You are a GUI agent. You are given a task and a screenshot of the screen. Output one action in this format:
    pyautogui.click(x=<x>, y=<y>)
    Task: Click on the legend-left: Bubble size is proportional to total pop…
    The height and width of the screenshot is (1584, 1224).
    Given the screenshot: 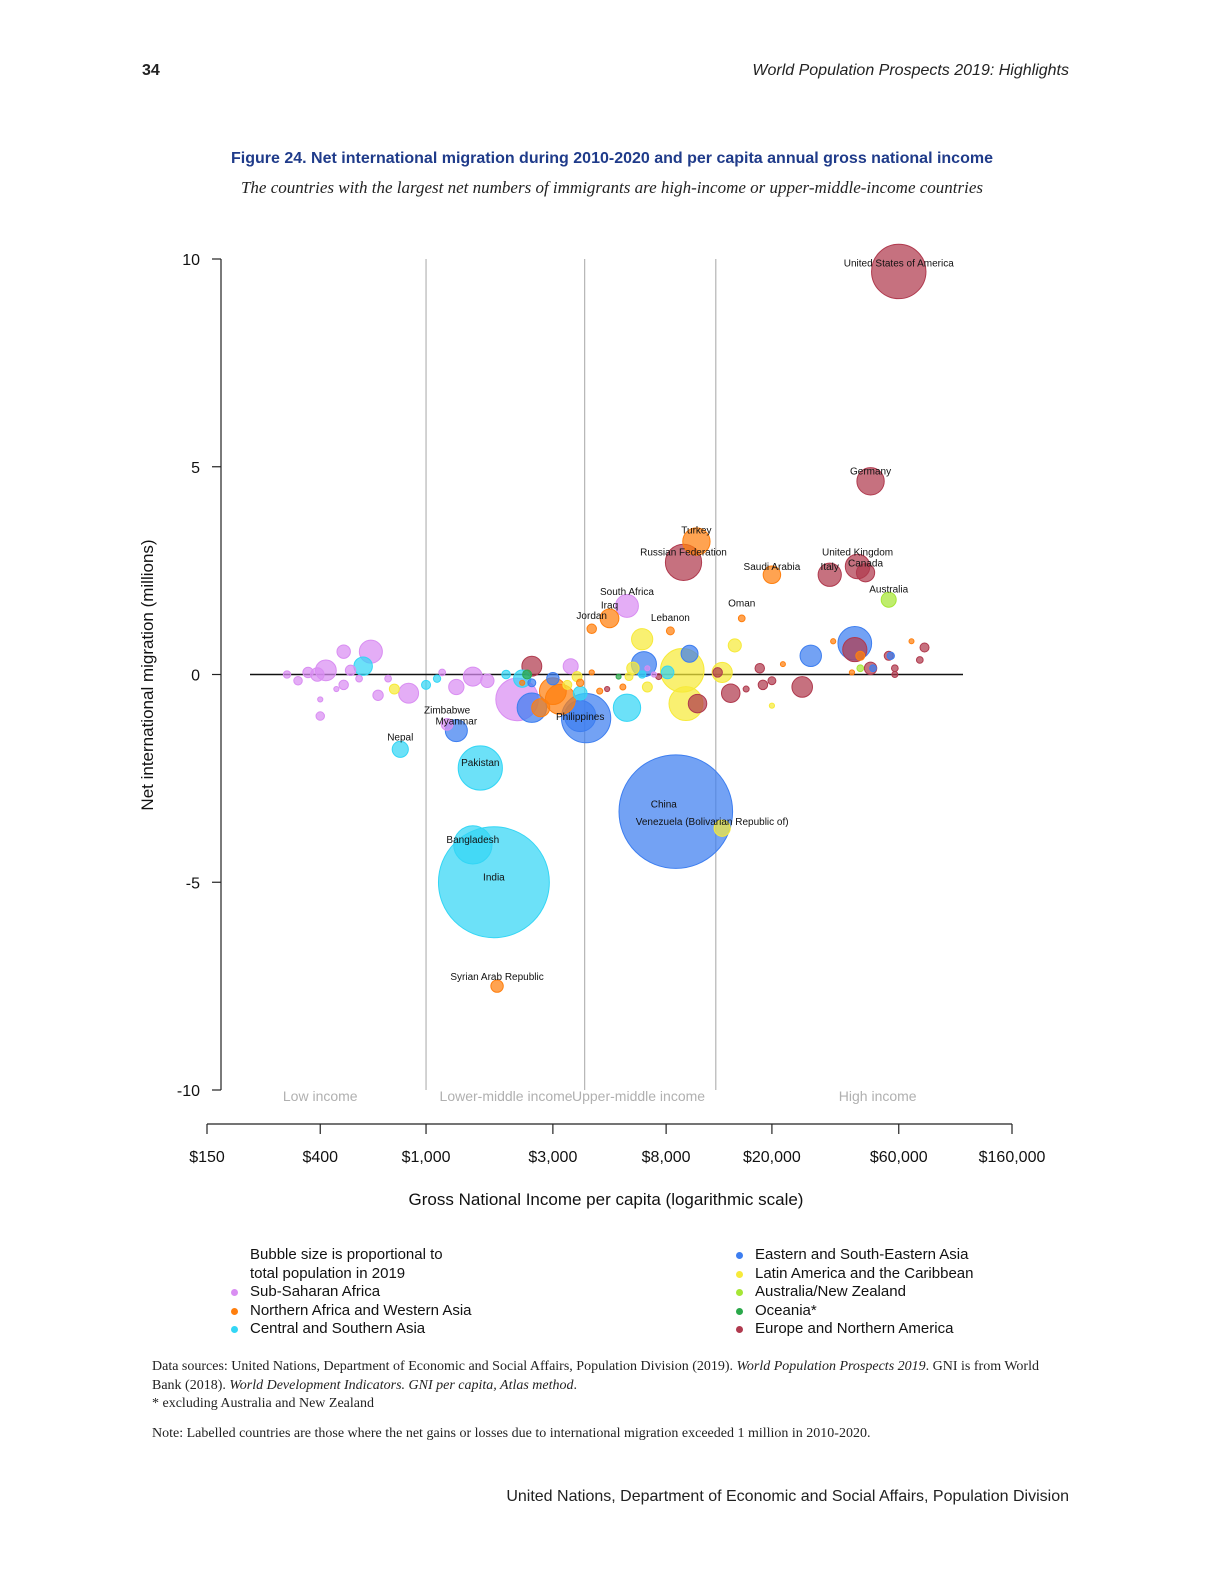 What is the action you would take?
    pyautogui.click(x=351, y=1292)
    